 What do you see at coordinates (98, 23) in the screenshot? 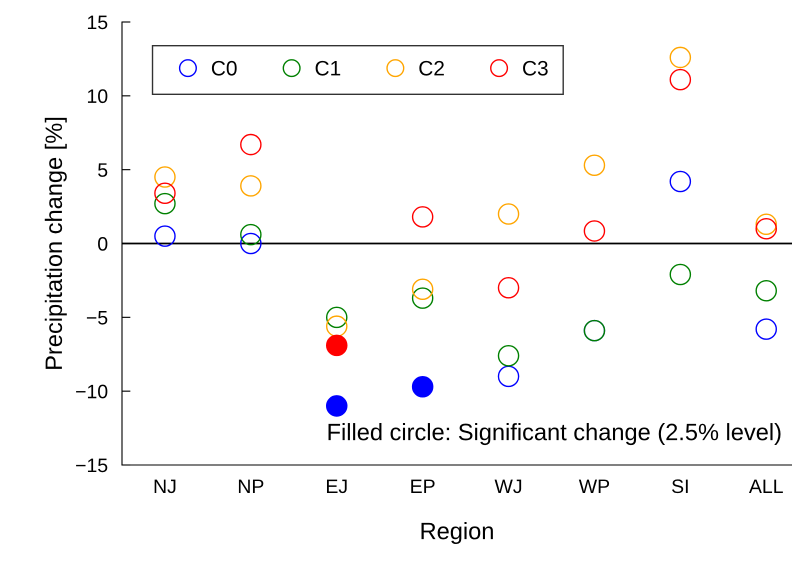
I see `y-tick-label: 15` at bounding box center [98, 23].